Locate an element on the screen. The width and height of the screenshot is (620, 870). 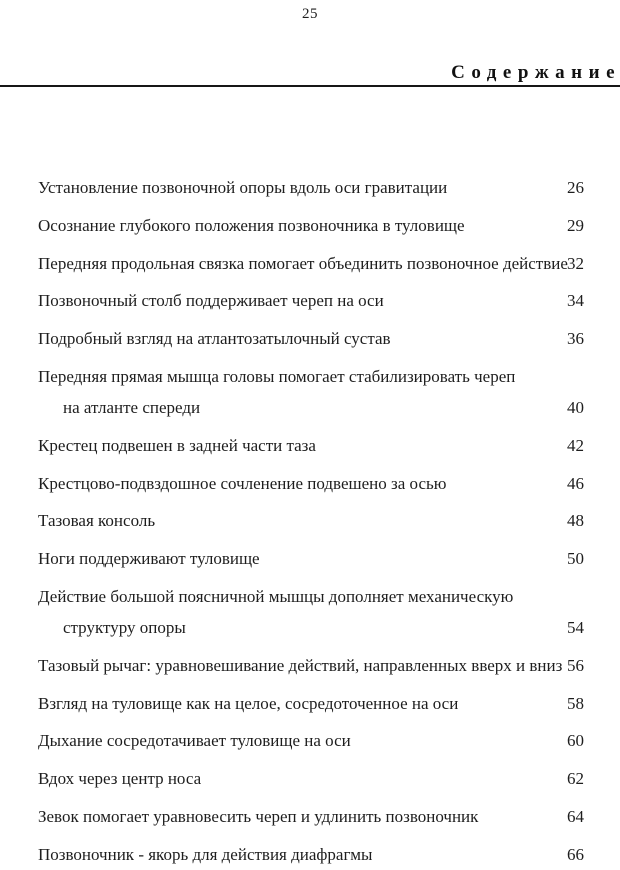
entry-page-number: 40 is located at coordinates (575, 407).